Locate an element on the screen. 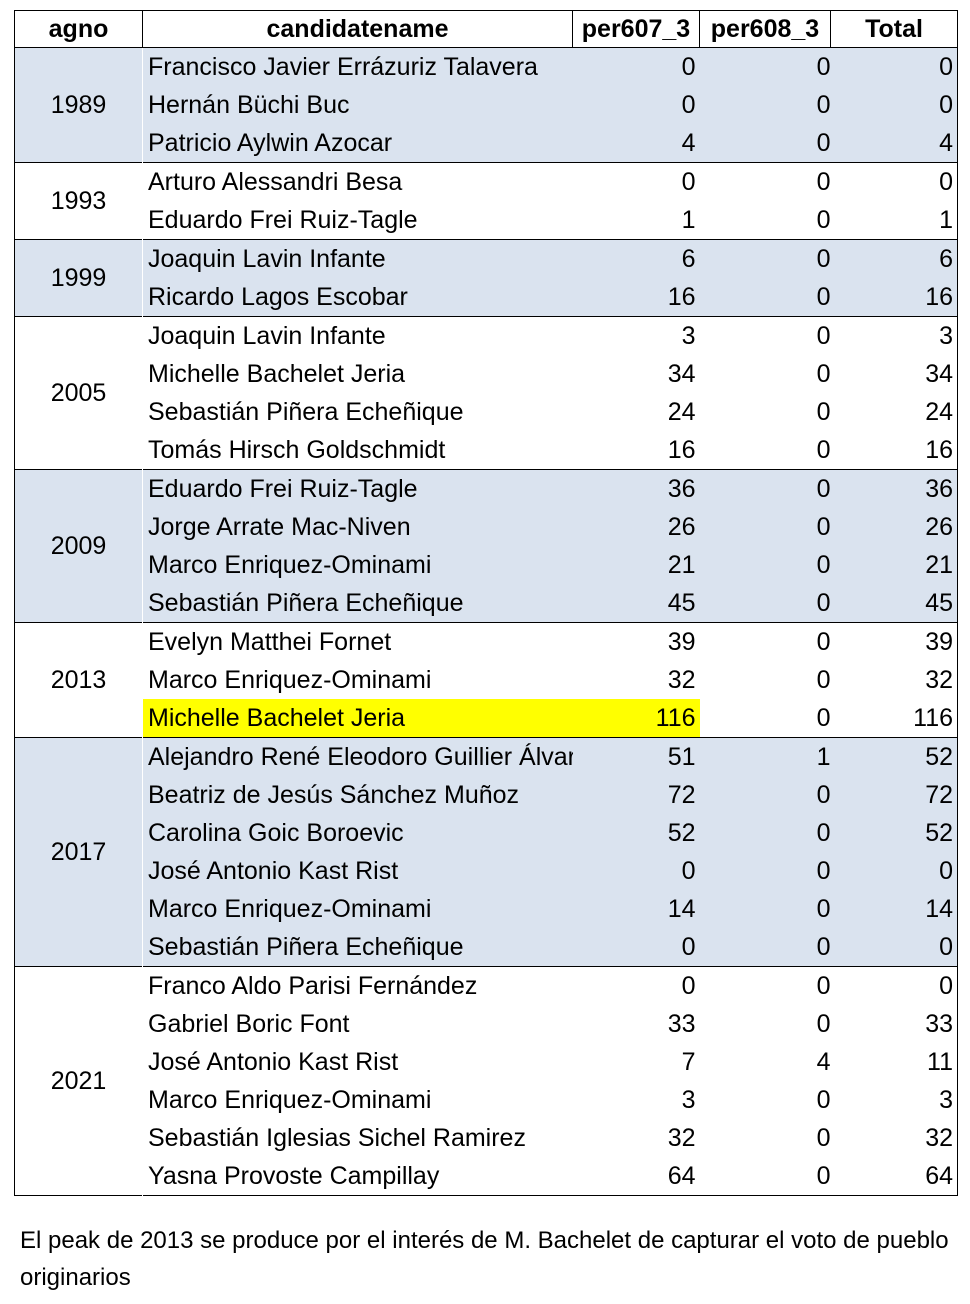  total-cell: 36 is located at coordinates (894, 488).